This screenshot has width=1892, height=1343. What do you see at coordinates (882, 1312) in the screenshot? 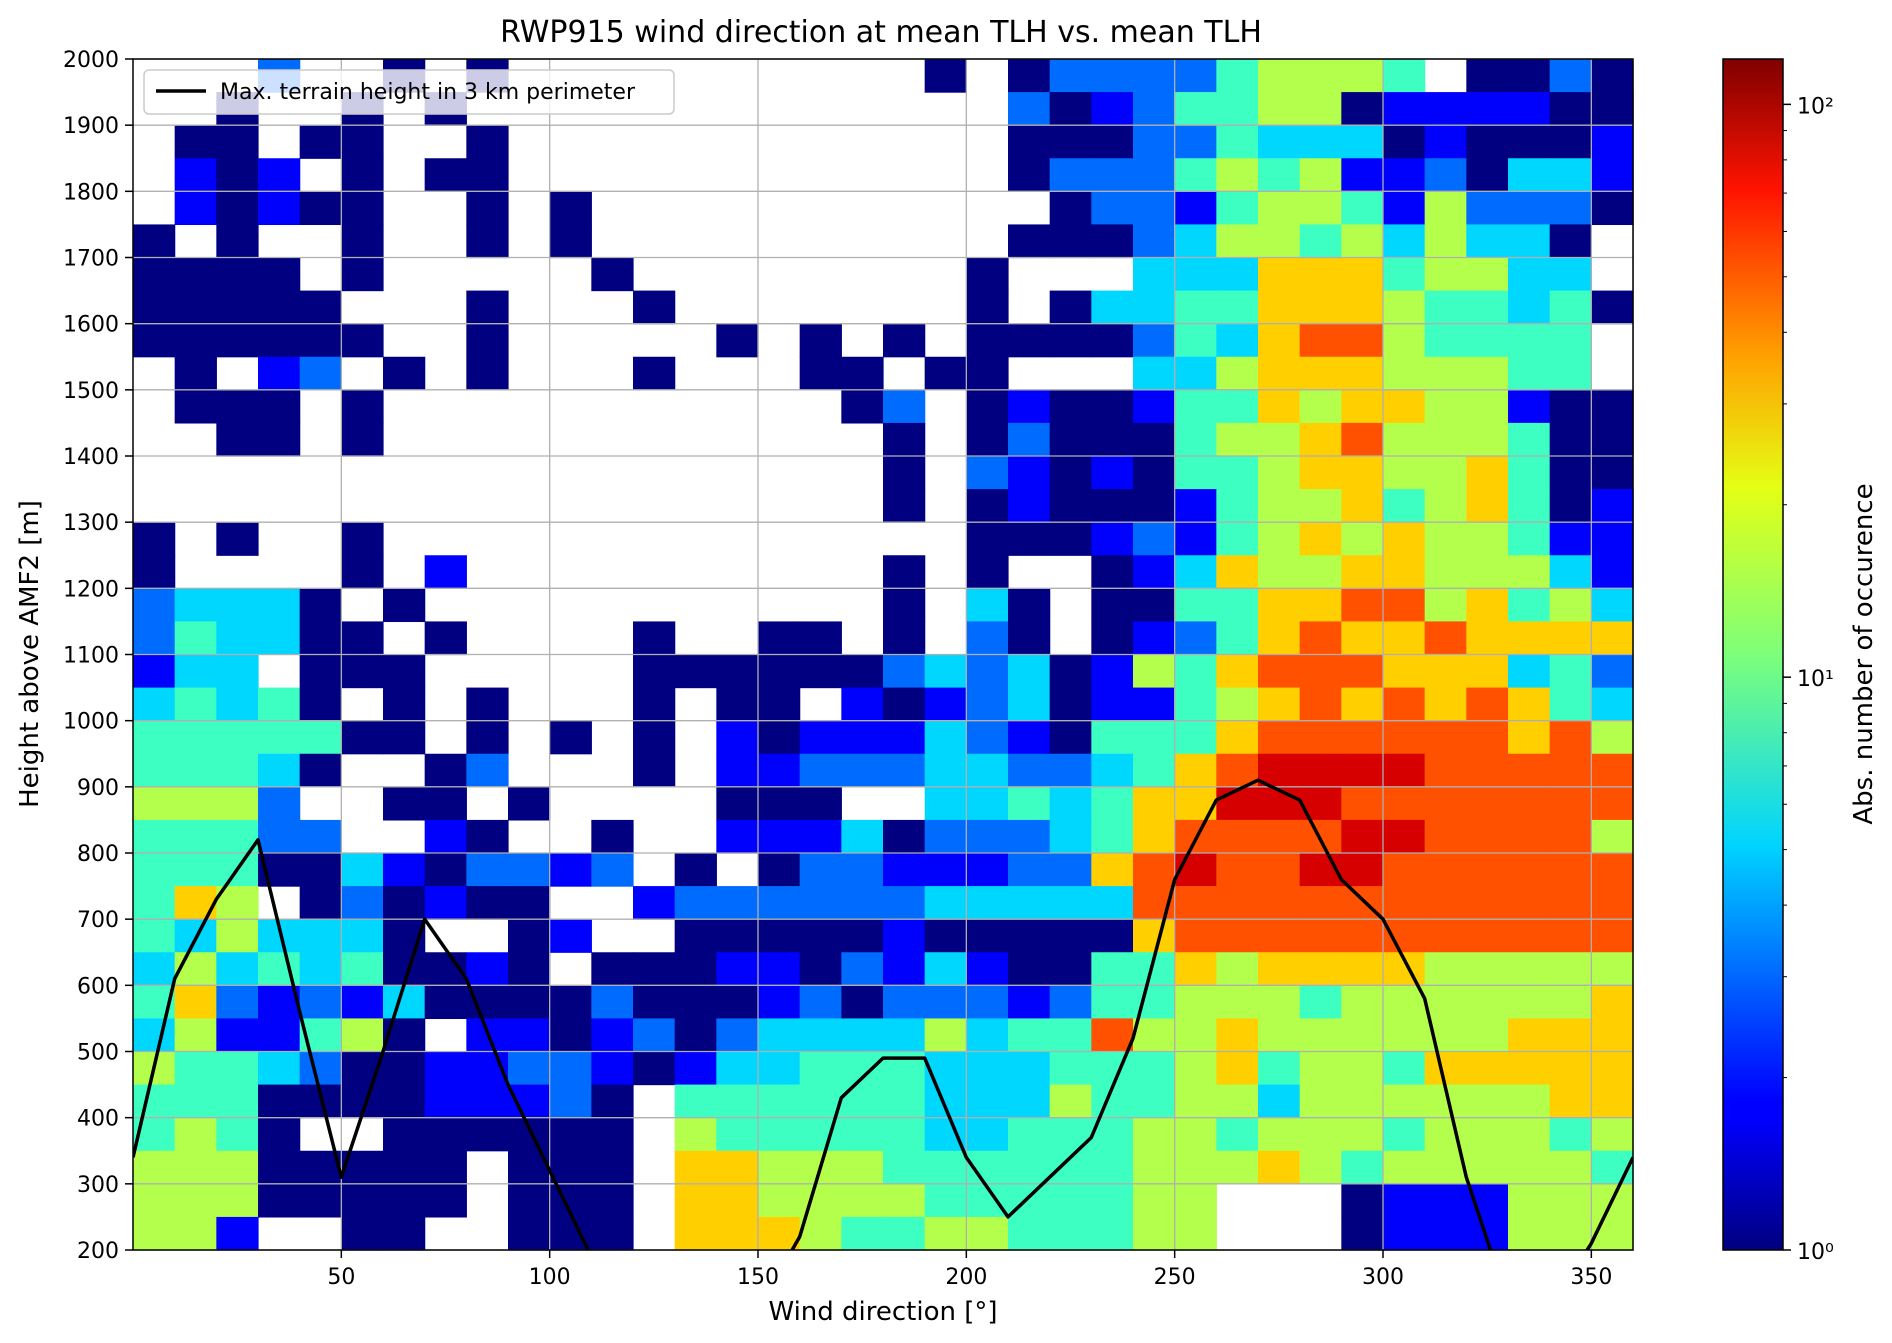
I see `x-axis-label: Wind direction [°]` at bounding box center [882, 1312].